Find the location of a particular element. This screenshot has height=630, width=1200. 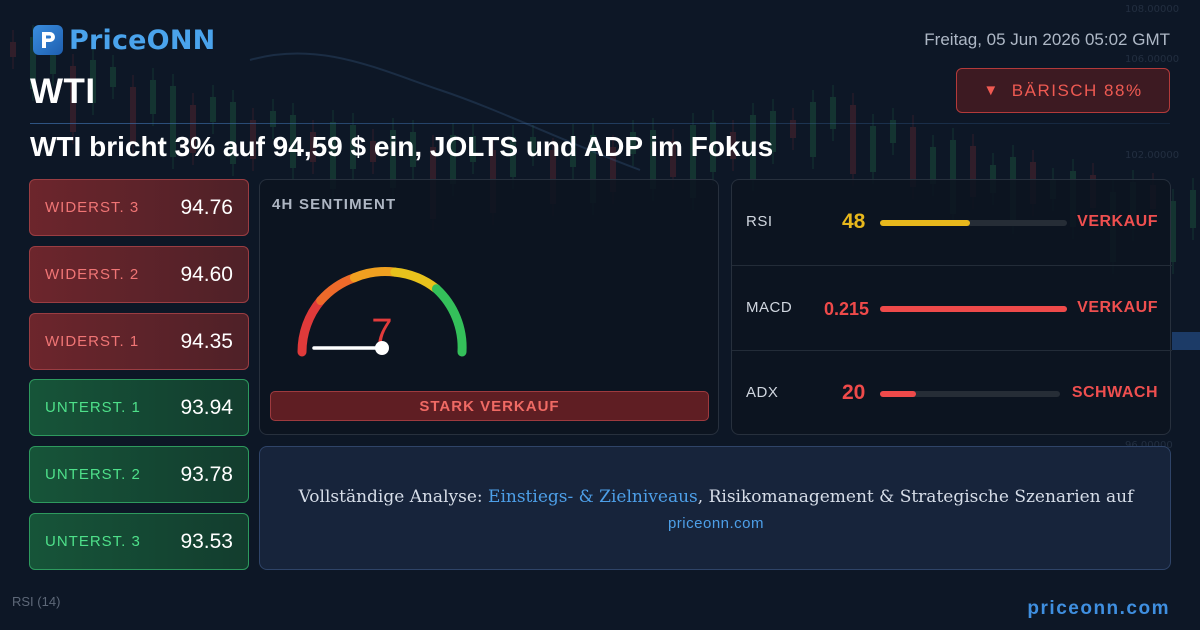

brand-logo: PriceONN is located at coordinates (124, 40).